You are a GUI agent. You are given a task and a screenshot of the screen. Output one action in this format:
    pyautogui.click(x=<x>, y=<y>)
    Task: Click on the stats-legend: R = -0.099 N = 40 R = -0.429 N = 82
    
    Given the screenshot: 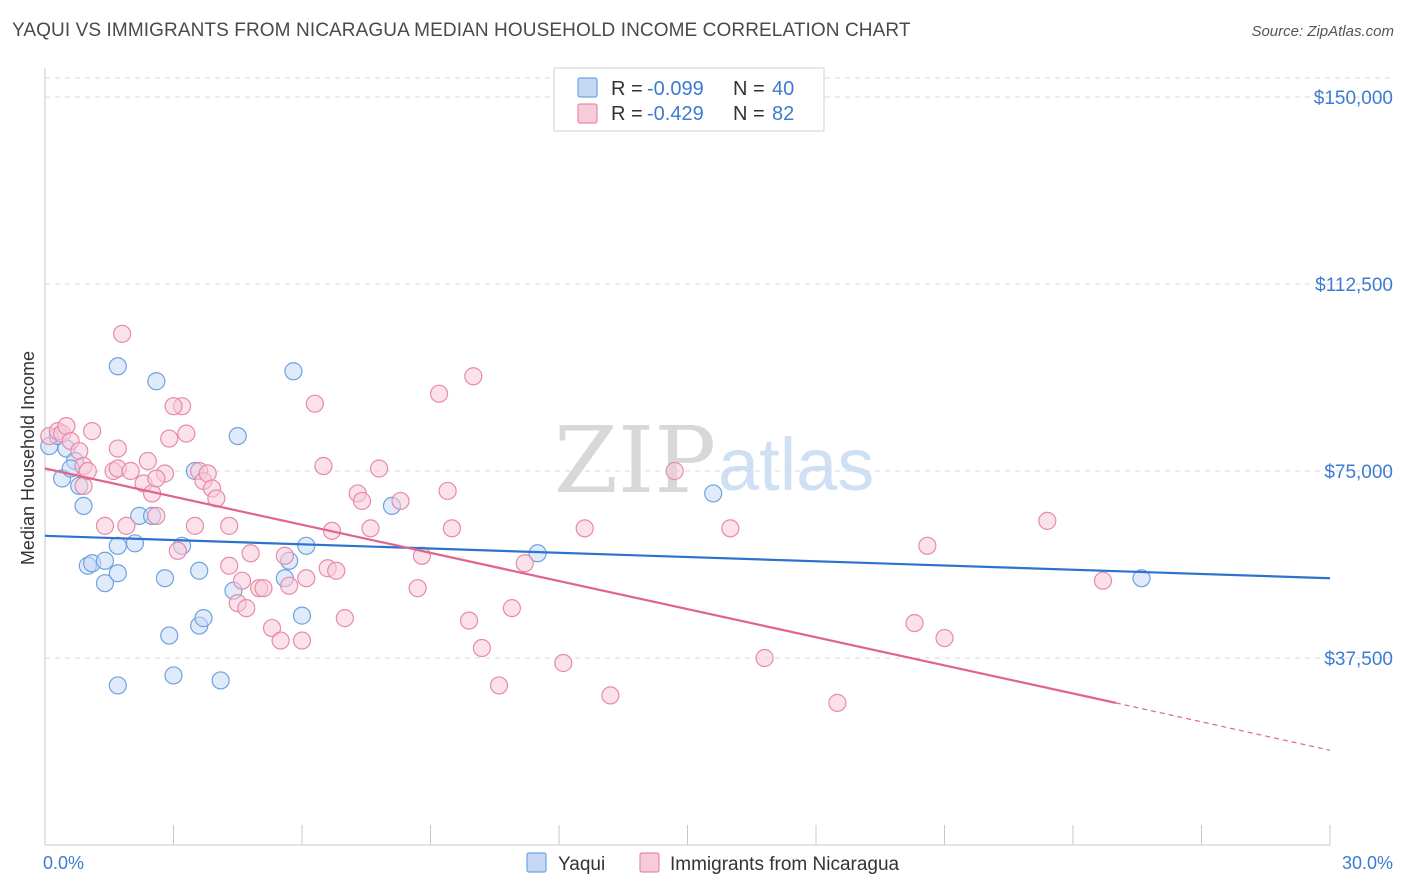 What is the action you would take?
    pyautogui.click(x=689, y=99)
    